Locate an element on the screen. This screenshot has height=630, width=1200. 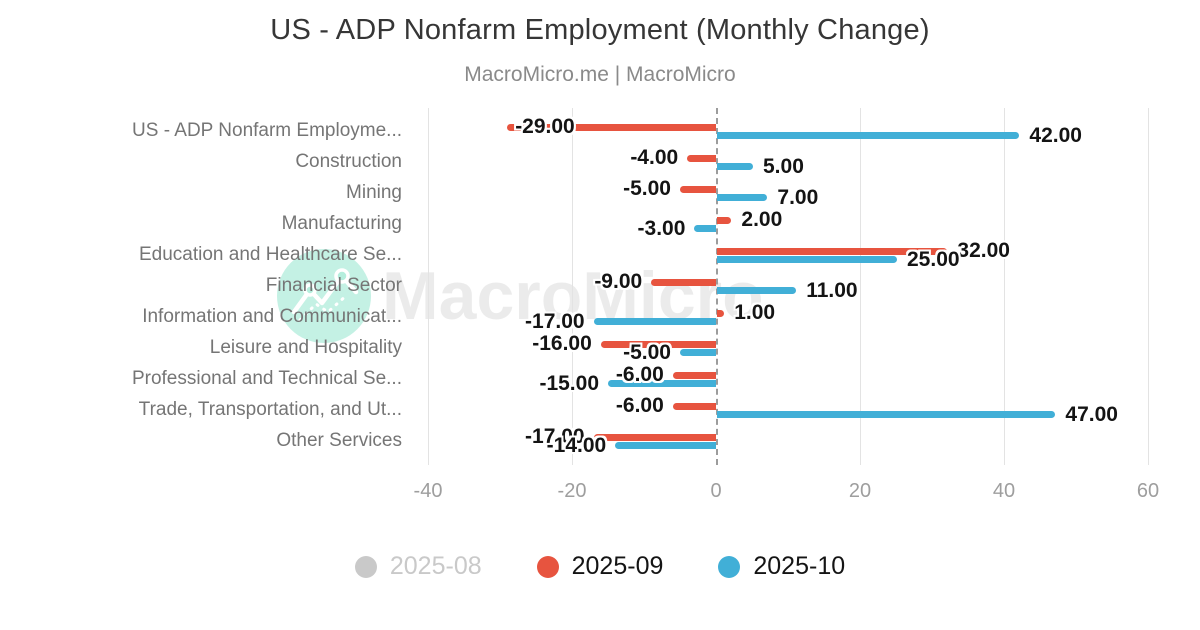
x-tick-label: 0 is located at coordinates (716, 491).